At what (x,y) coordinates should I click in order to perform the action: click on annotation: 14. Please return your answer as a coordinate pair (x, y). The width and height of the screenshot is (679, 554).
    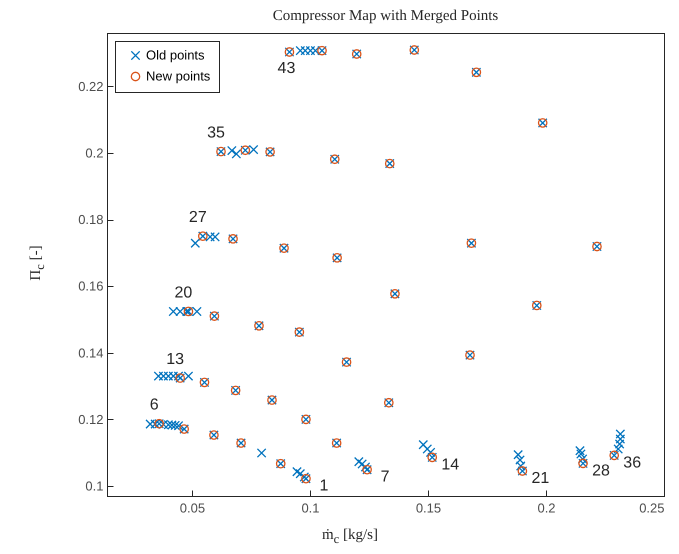
    Looking at the image, I should click on (450, 465).